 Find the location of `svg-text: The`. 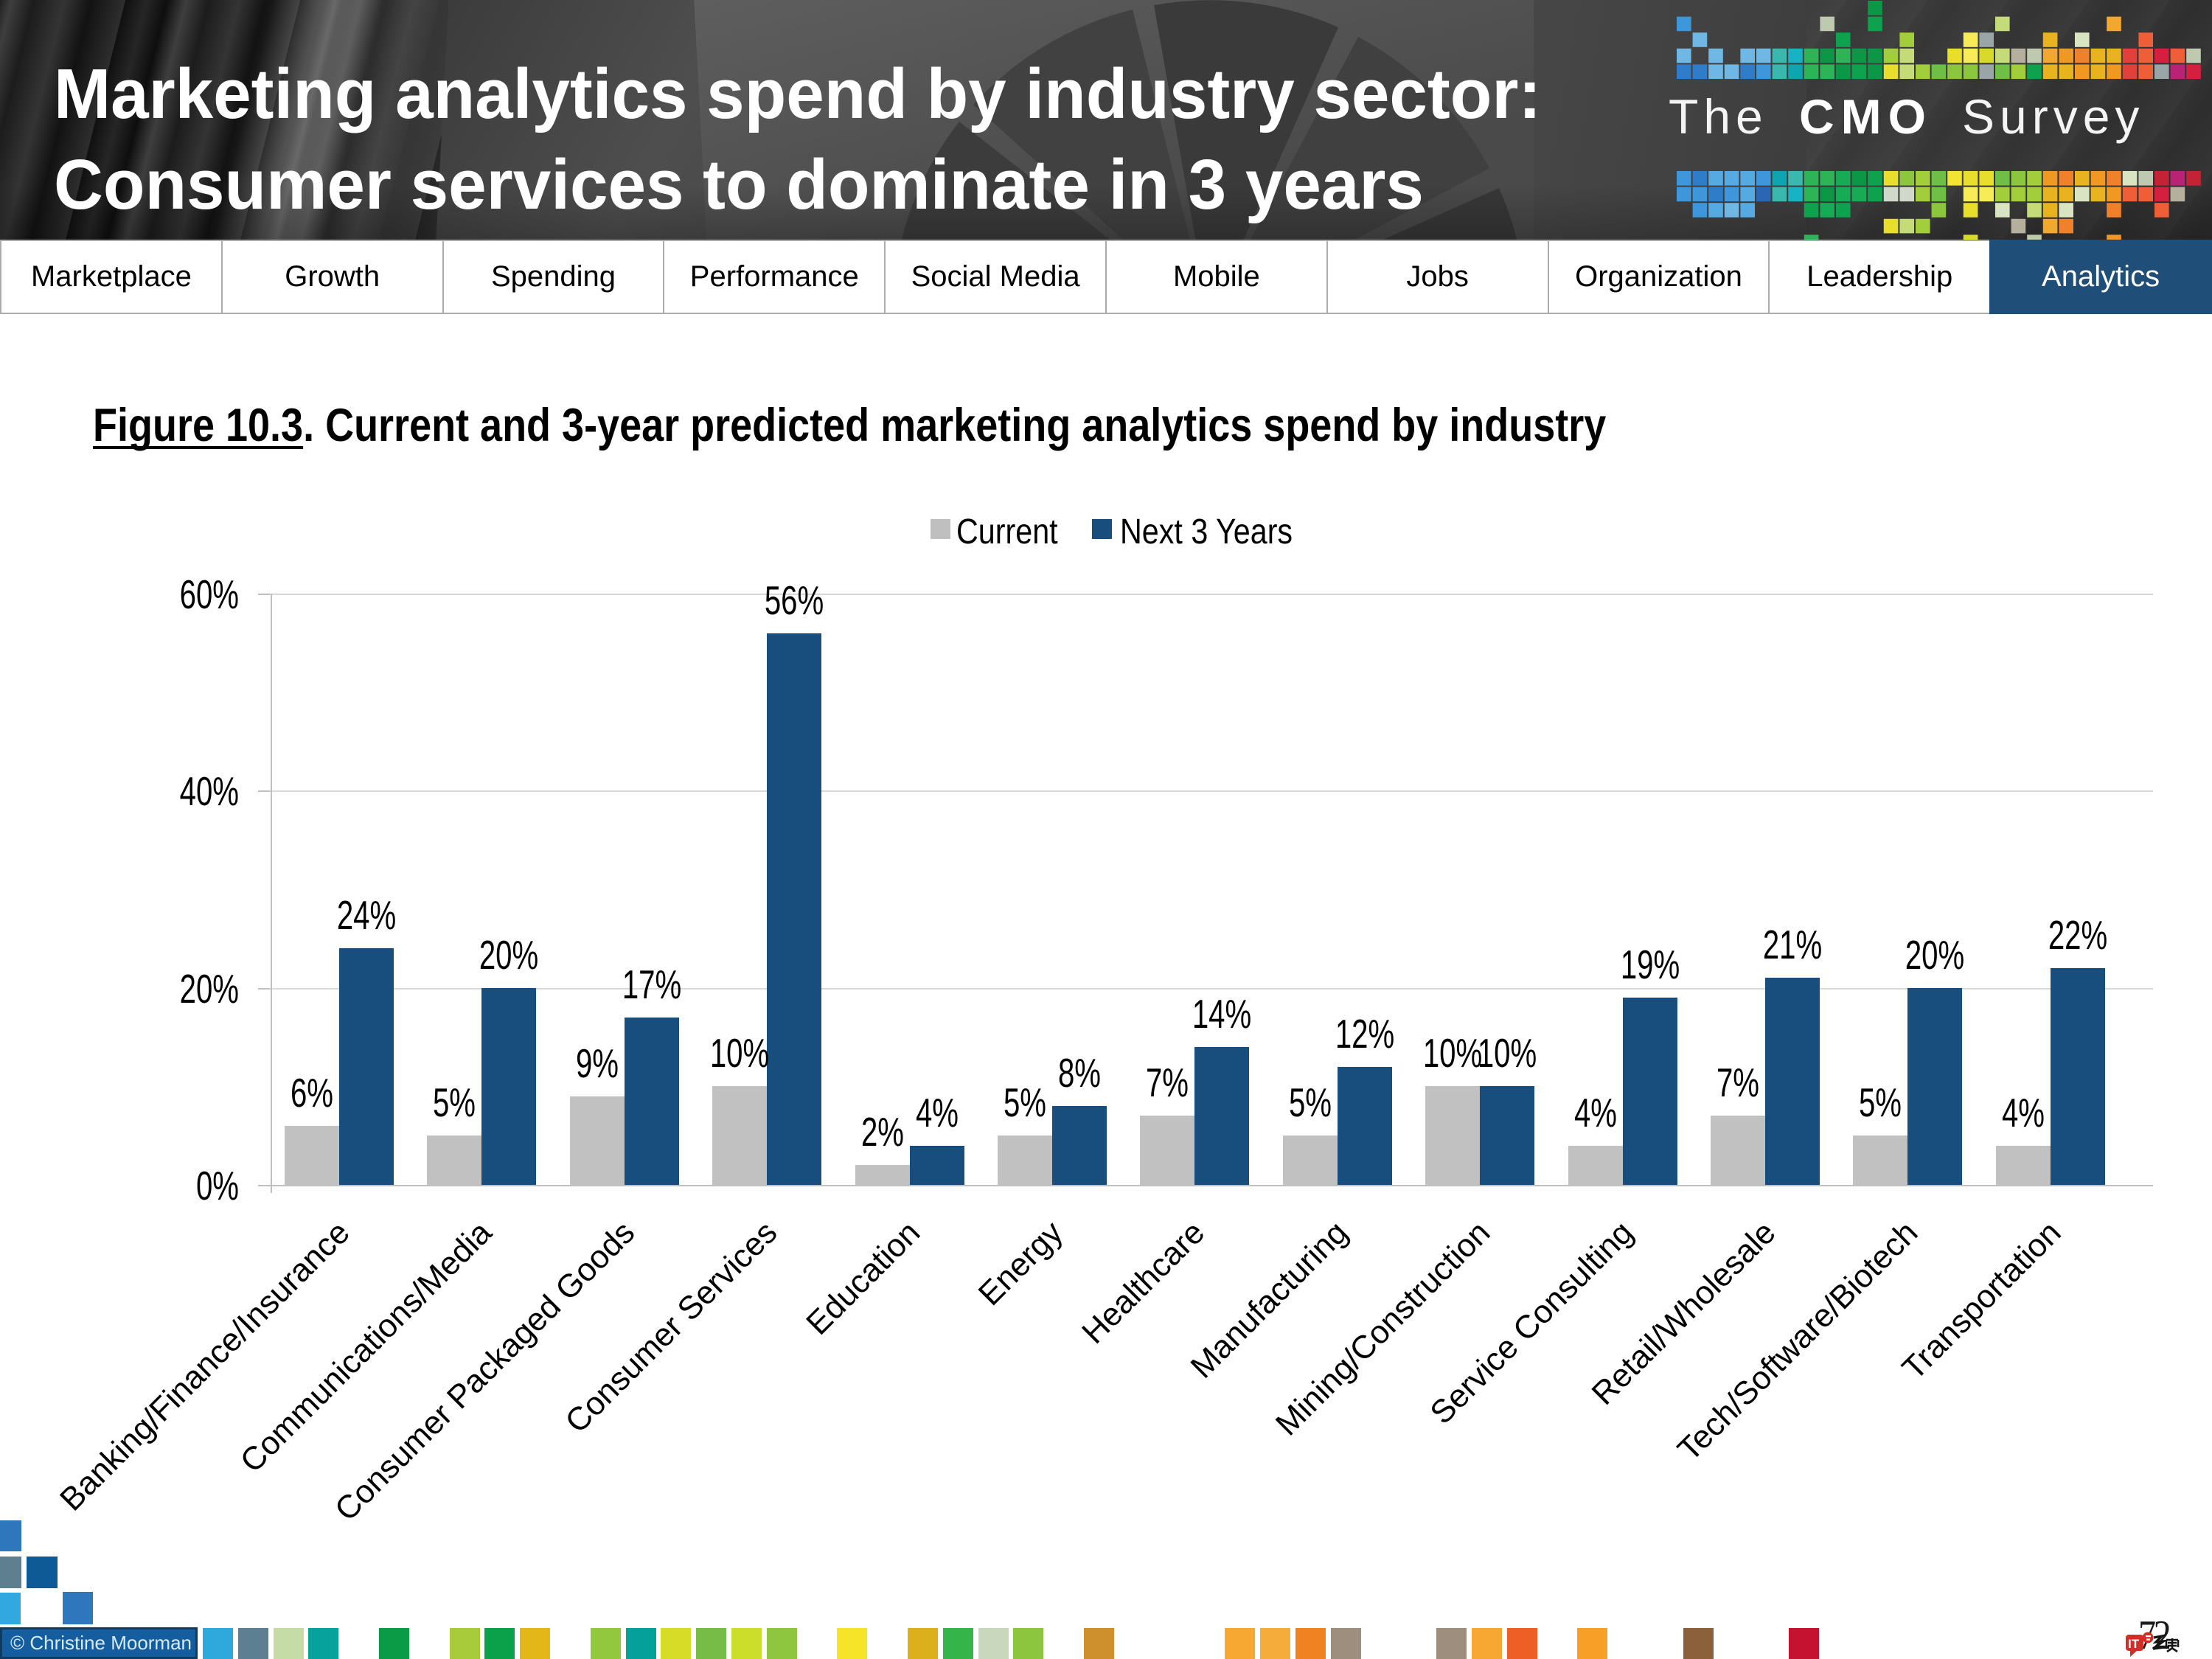

svg-text: The is located at coordinates (1718, 116).